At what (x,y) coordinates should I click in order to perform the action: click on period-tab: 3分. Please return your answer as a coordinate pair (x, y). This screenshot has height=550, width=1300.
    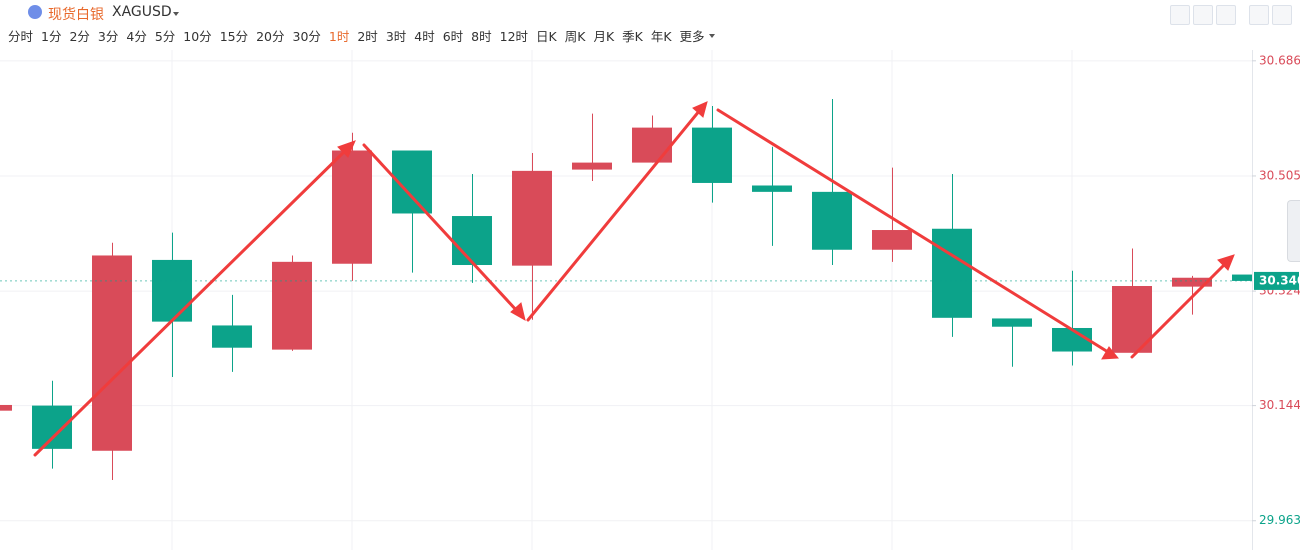
    Looking at the image, I should click on (108, 36).